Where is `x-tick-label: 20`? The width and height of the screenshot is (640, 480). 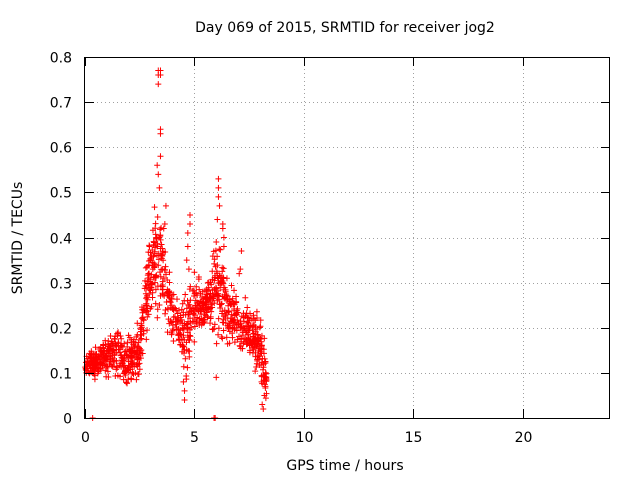 x-tick-label: 20 is located at coordinates (524, 438).